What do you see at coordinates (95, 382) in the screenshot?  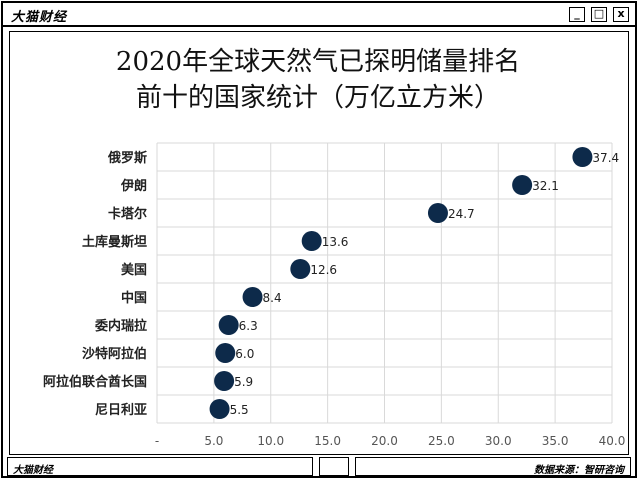 I see `category-label: 阿拉伯联合酋长国` at bounding box center [95, 382].